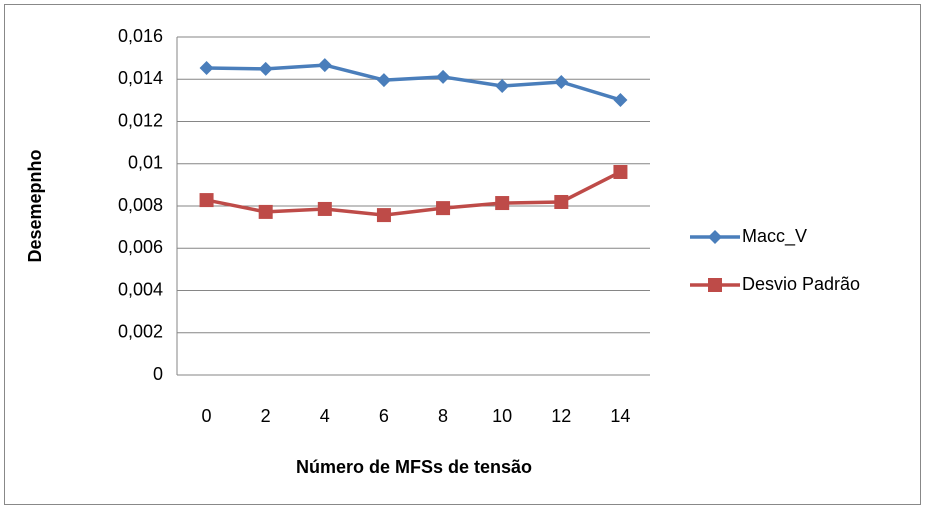 Image resolution: width=926 pixels, height=510 pixels. What do you see at coordinates (266, 416) in the screenshot?
I see `x-tick-label: 2` at bounding box center [266, 416].